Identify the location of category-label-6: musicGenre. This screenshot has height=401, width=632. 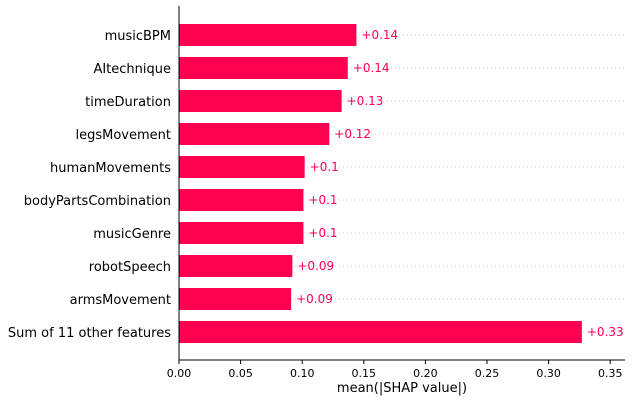
(132, 234).